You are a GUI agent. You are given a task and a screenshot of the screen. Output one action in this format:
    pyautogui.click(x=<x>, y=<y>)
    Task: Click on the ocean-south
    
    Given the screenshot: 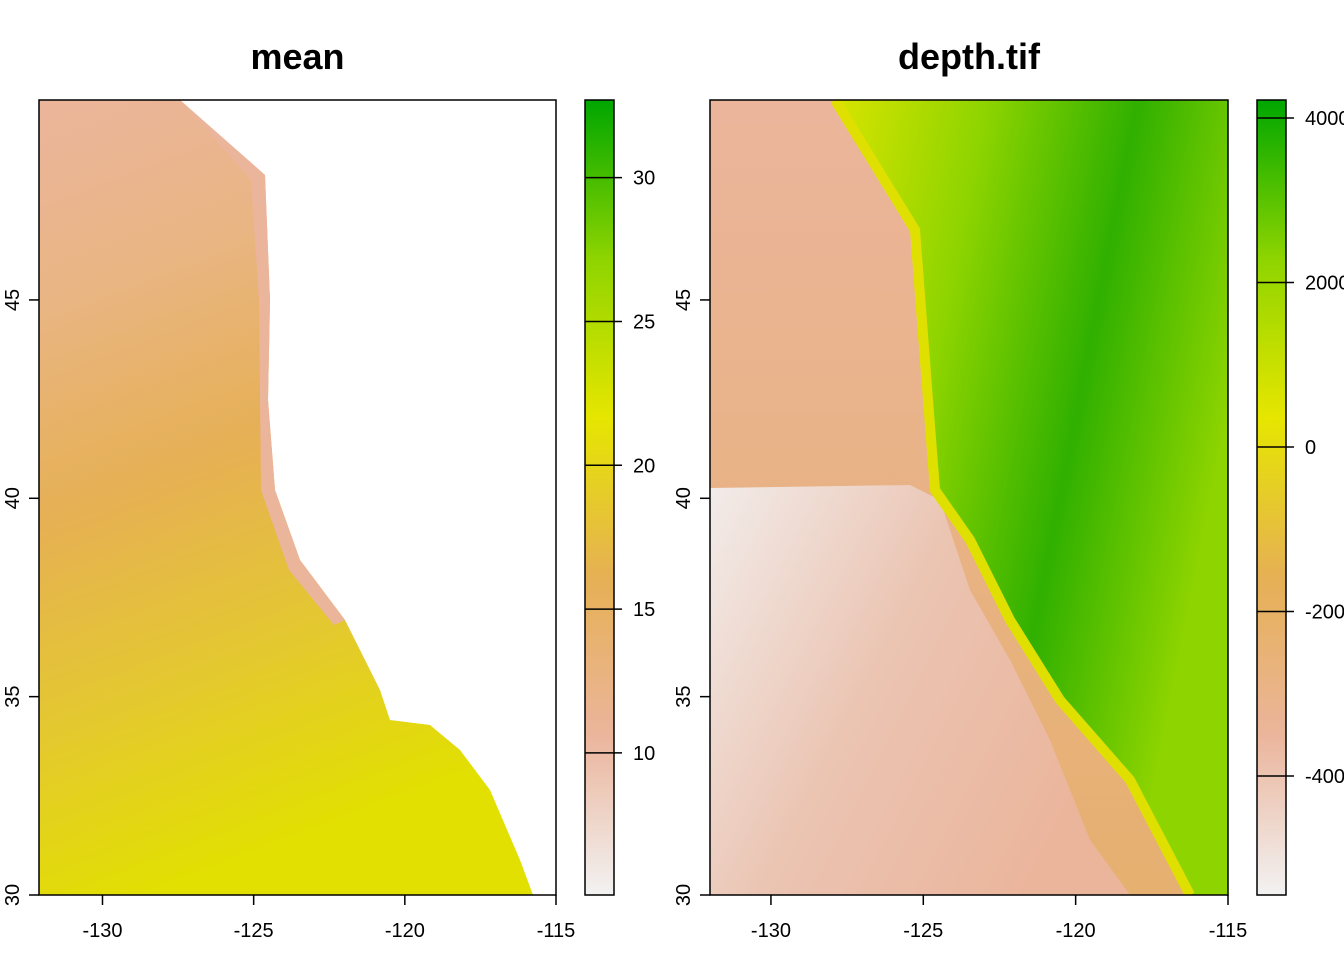 What is the action you would take?
    pyautogui.click(x=920, y=690)
    